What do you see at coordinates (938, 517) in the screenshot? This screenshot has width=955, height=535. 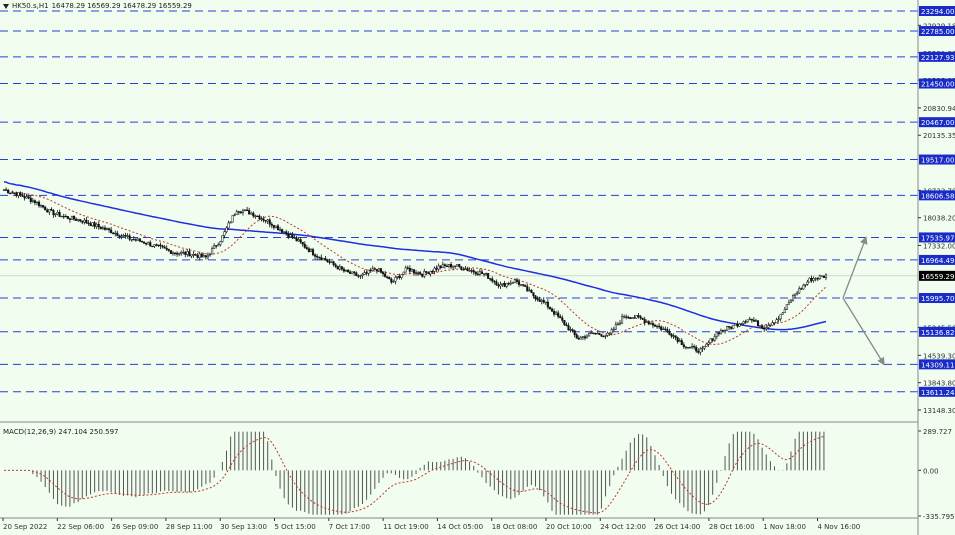 I see `macd-tick-label: -335.795` at bounding box center [938, 517].